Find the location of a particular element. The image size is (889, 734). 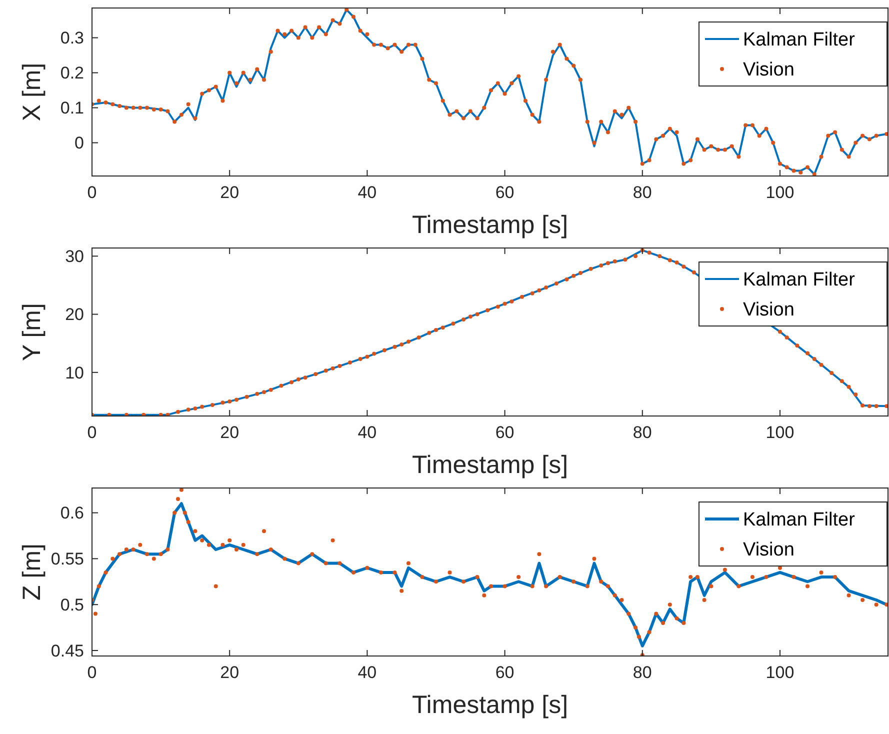

y-axis-title: X [m] is located at coordinates (32, 92).